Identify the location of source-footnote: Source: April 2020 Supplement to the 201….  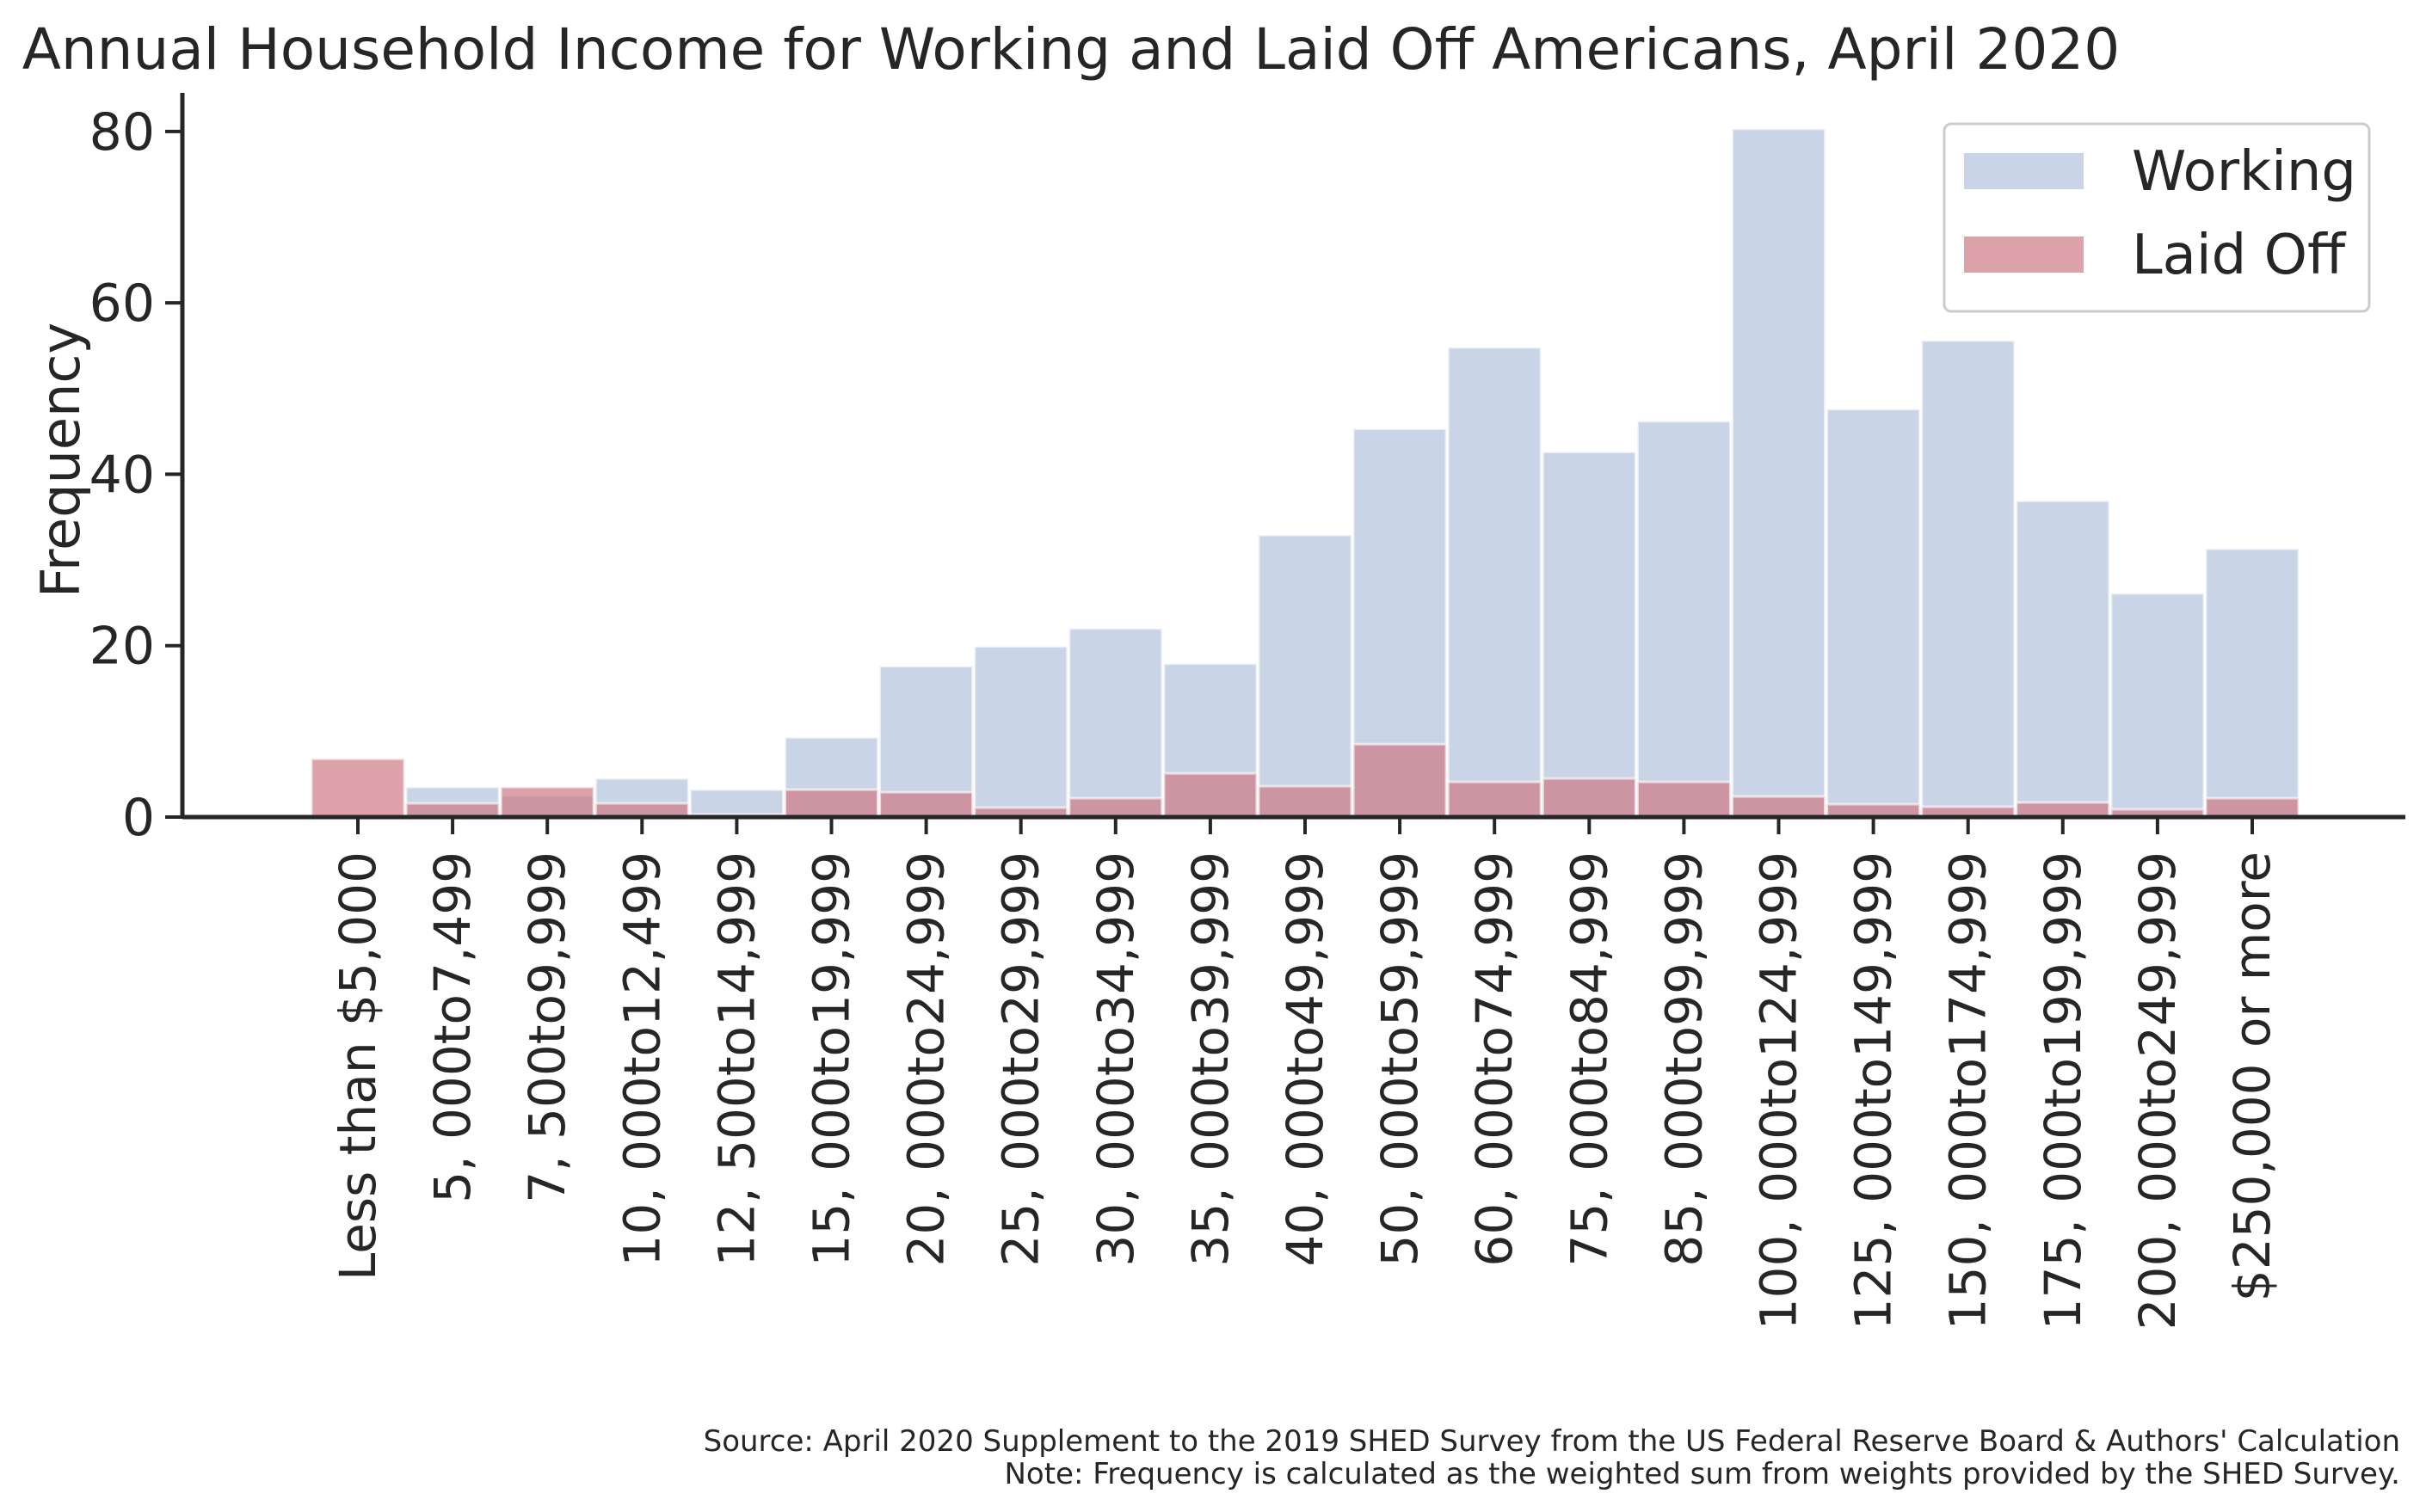
(1552, 1441).